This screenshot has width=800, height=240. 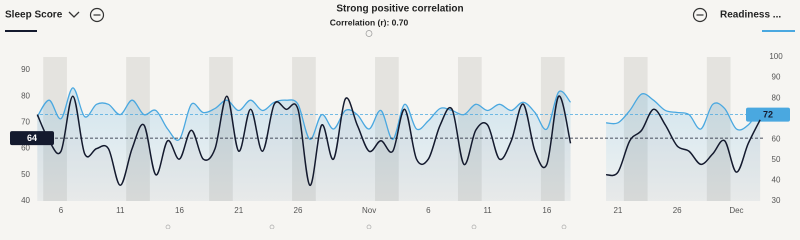 I want to click on y-tick-label: 50, so click(x=25, y=174).